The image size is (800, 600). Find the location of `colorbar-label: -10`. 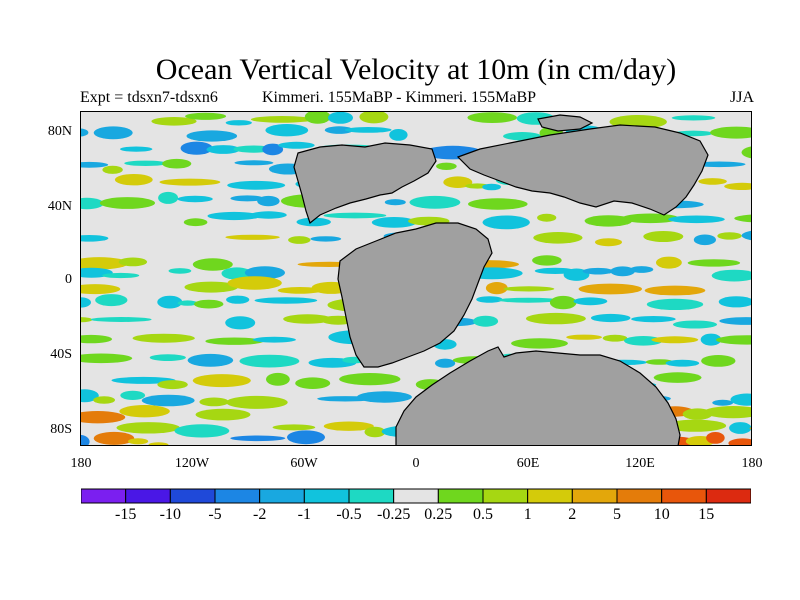

colorbar-label: -10 is located at coordinates (170, 514).